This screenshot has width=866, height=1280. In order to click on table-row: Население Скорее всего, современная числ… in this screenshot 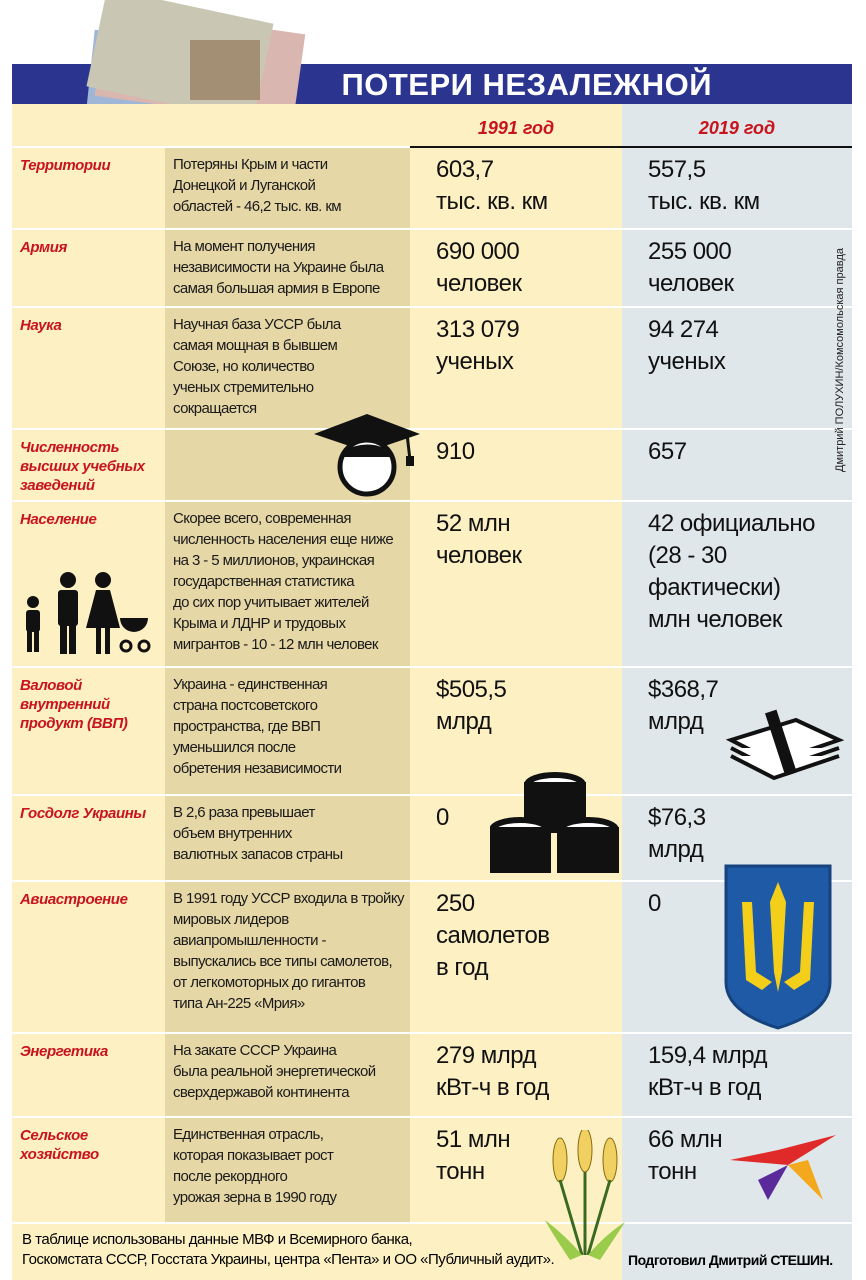, I will do `click(432, 584)`.